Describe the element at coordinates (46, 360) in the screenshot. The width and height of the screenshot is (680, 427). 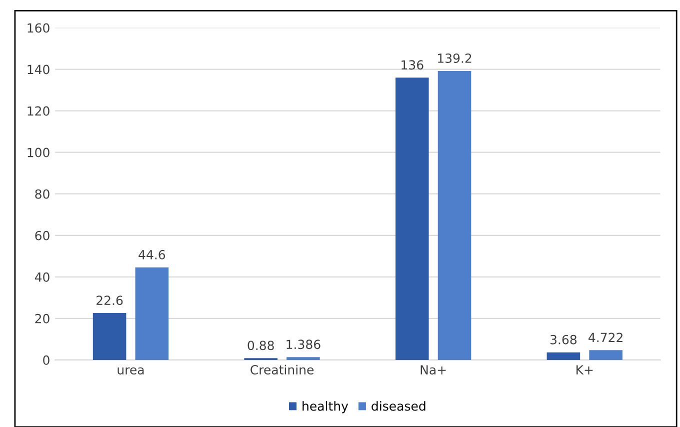
I see `y-tick-label: 0` at that location.